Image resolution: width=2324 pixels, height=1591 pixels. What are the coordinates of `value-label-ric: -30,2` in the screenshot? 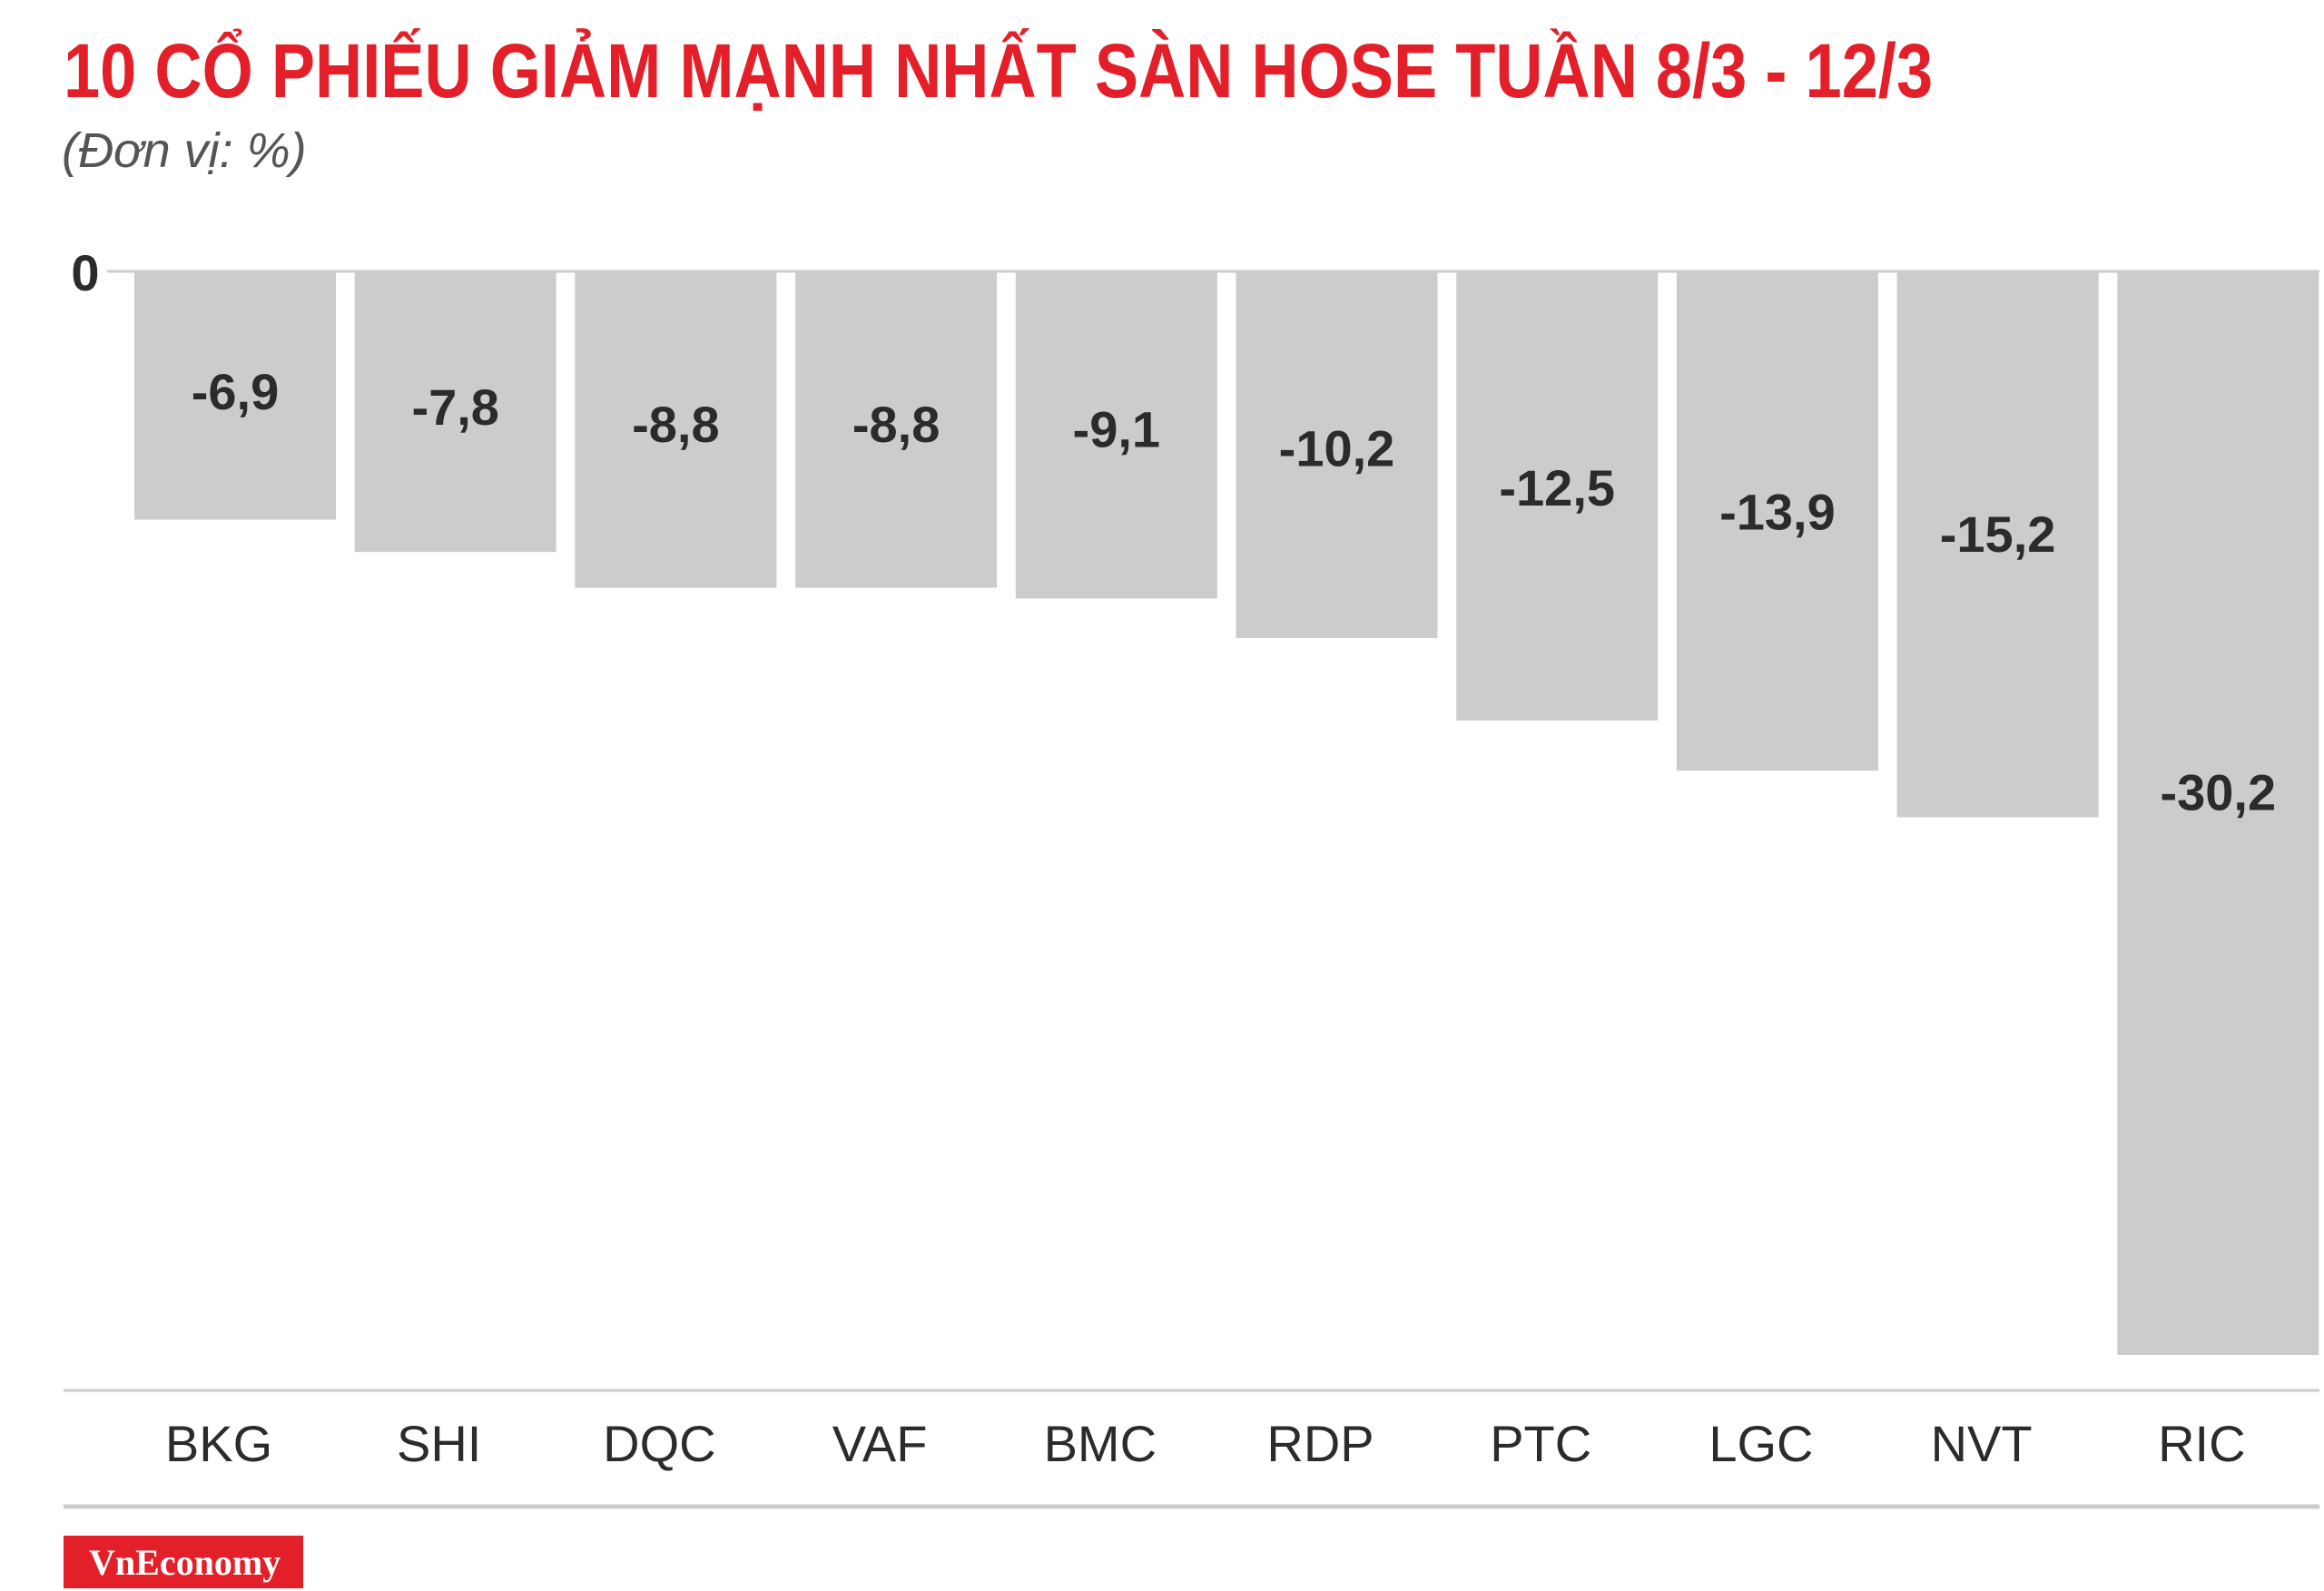 It's located at (2218, 793).